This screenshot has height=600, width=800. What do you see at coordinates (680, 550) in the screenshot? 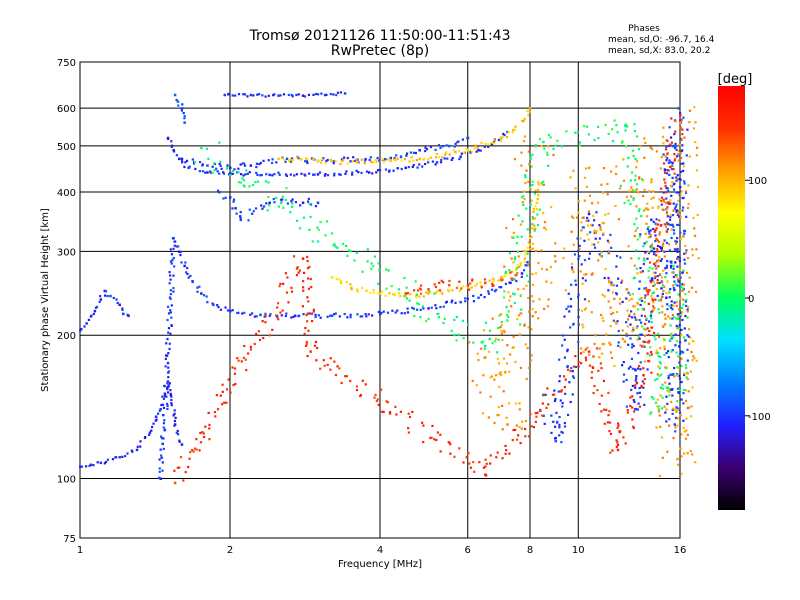
I see `x-tick-label: 16` at bounding box center [680, 550].